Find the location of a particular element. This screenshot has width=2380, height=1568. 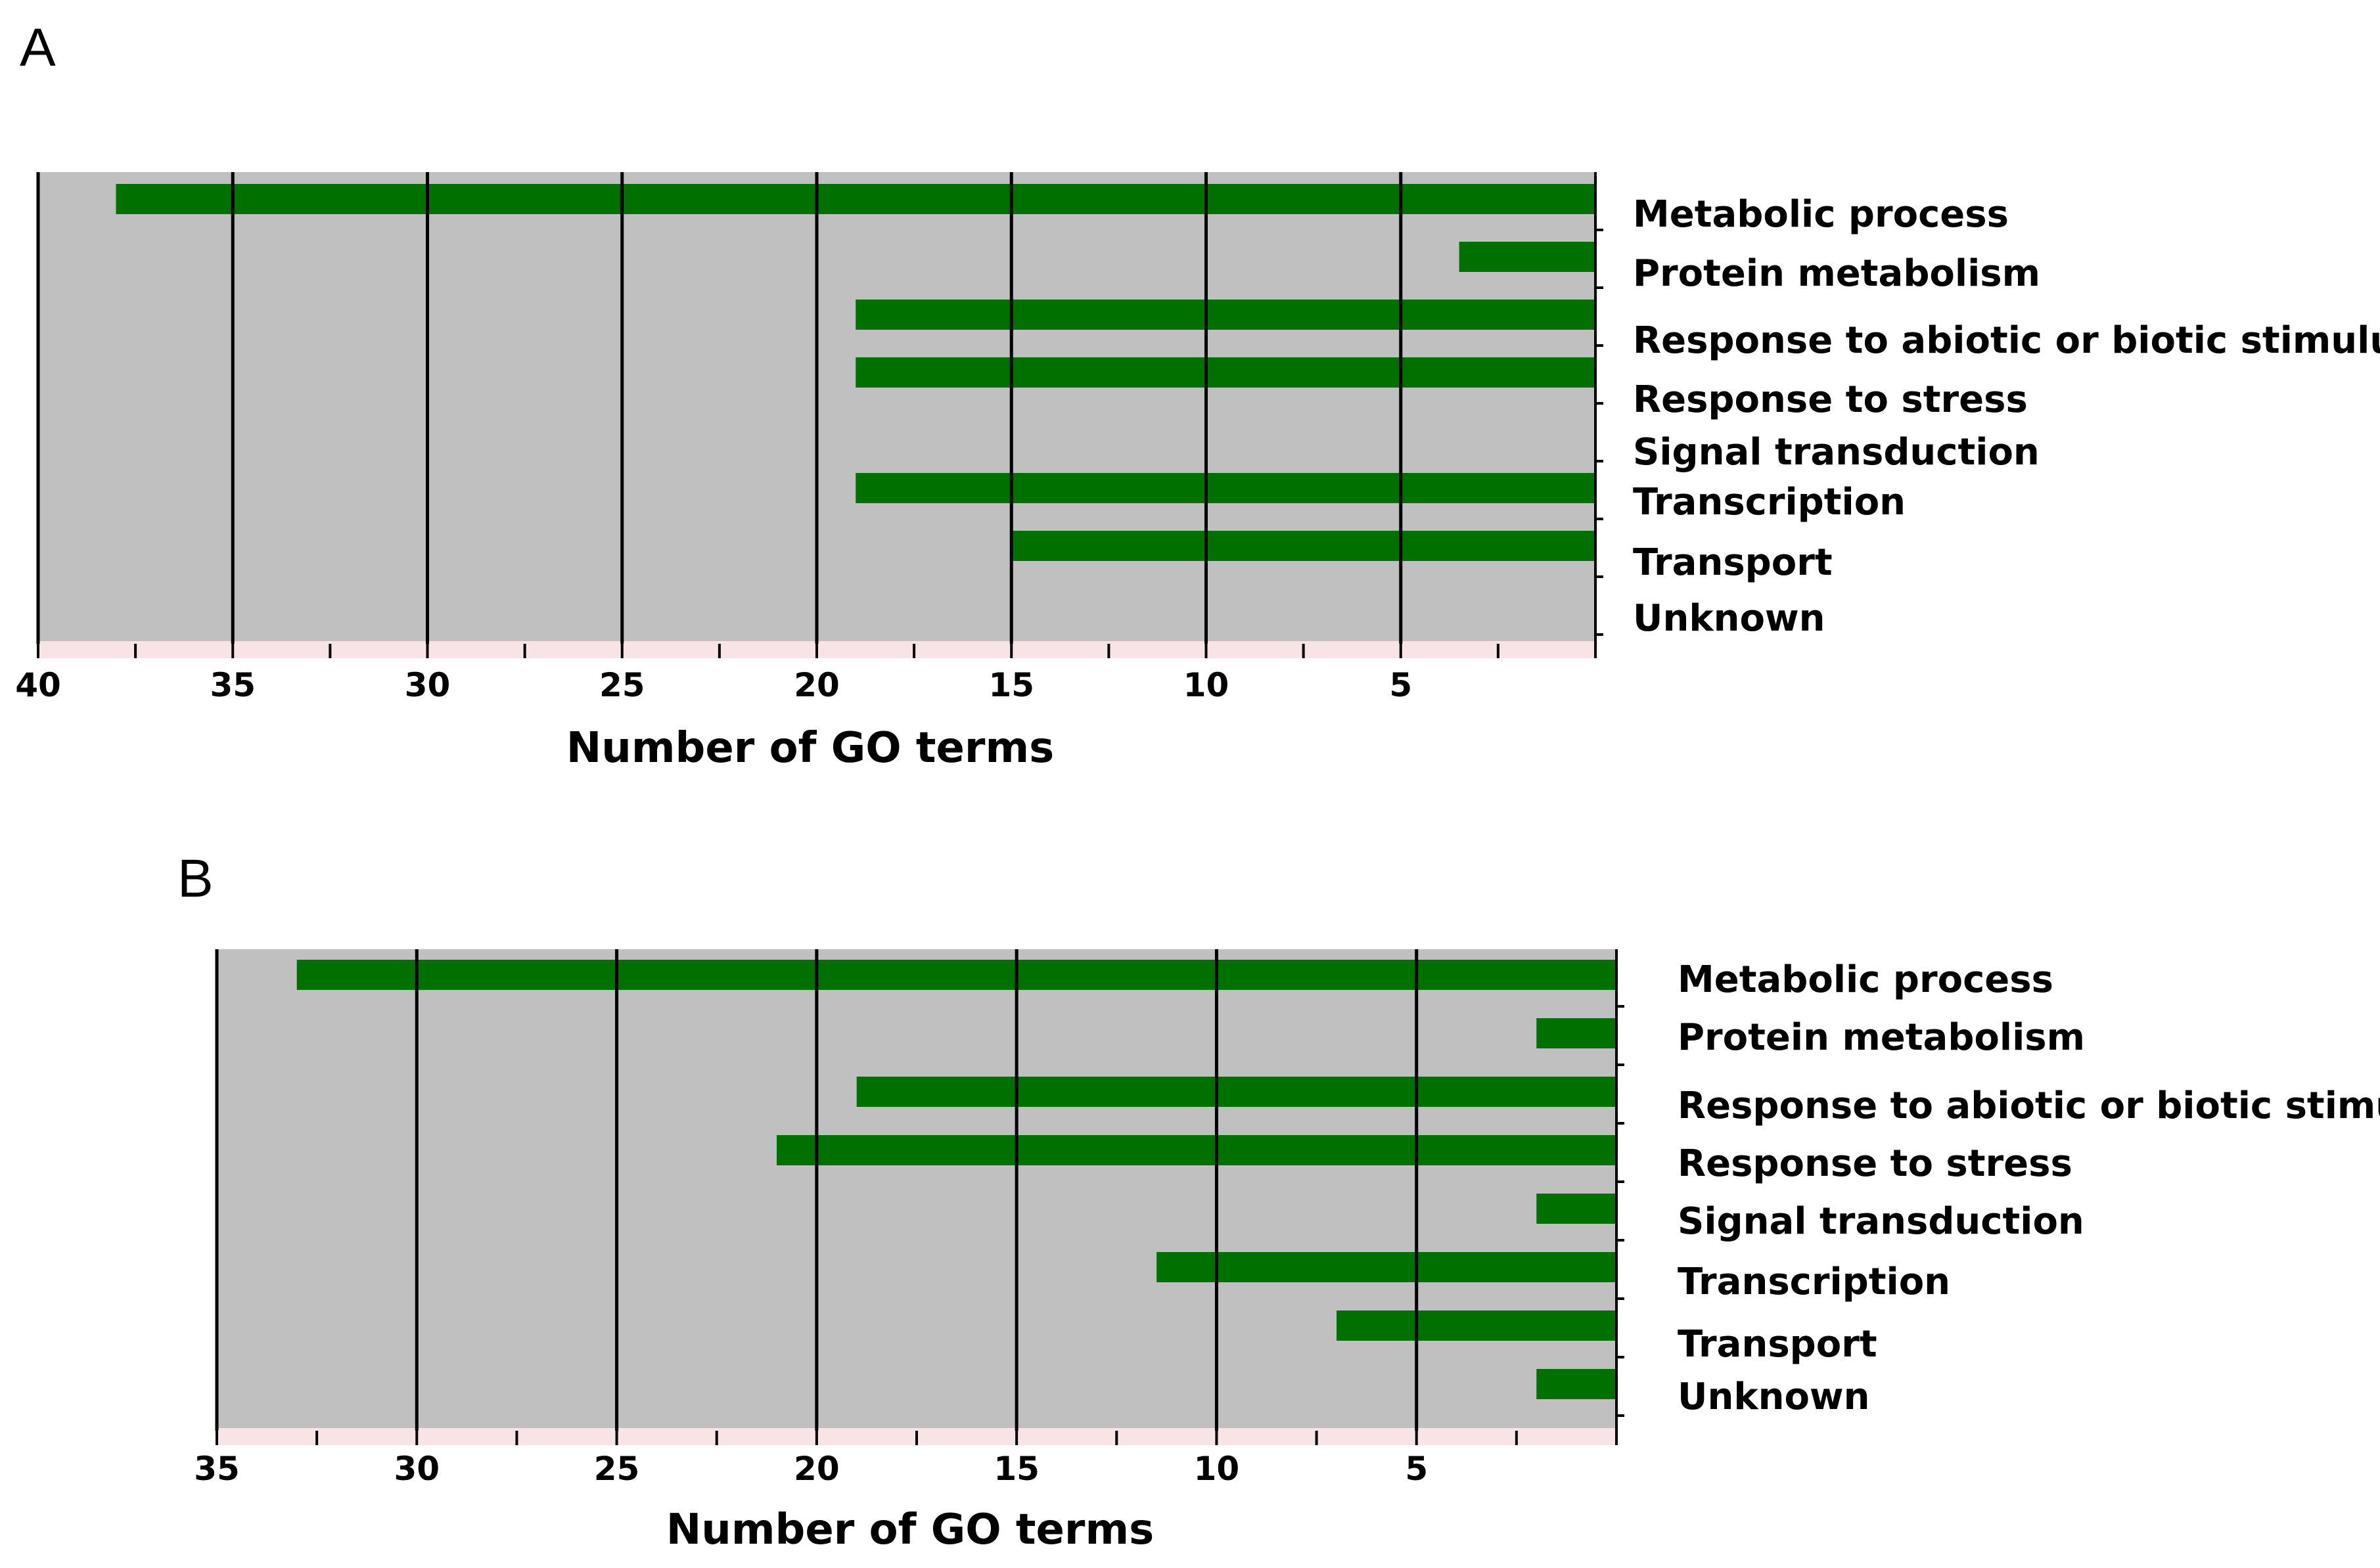

x-tick-label: 40 is located at coordinates (38, 685).